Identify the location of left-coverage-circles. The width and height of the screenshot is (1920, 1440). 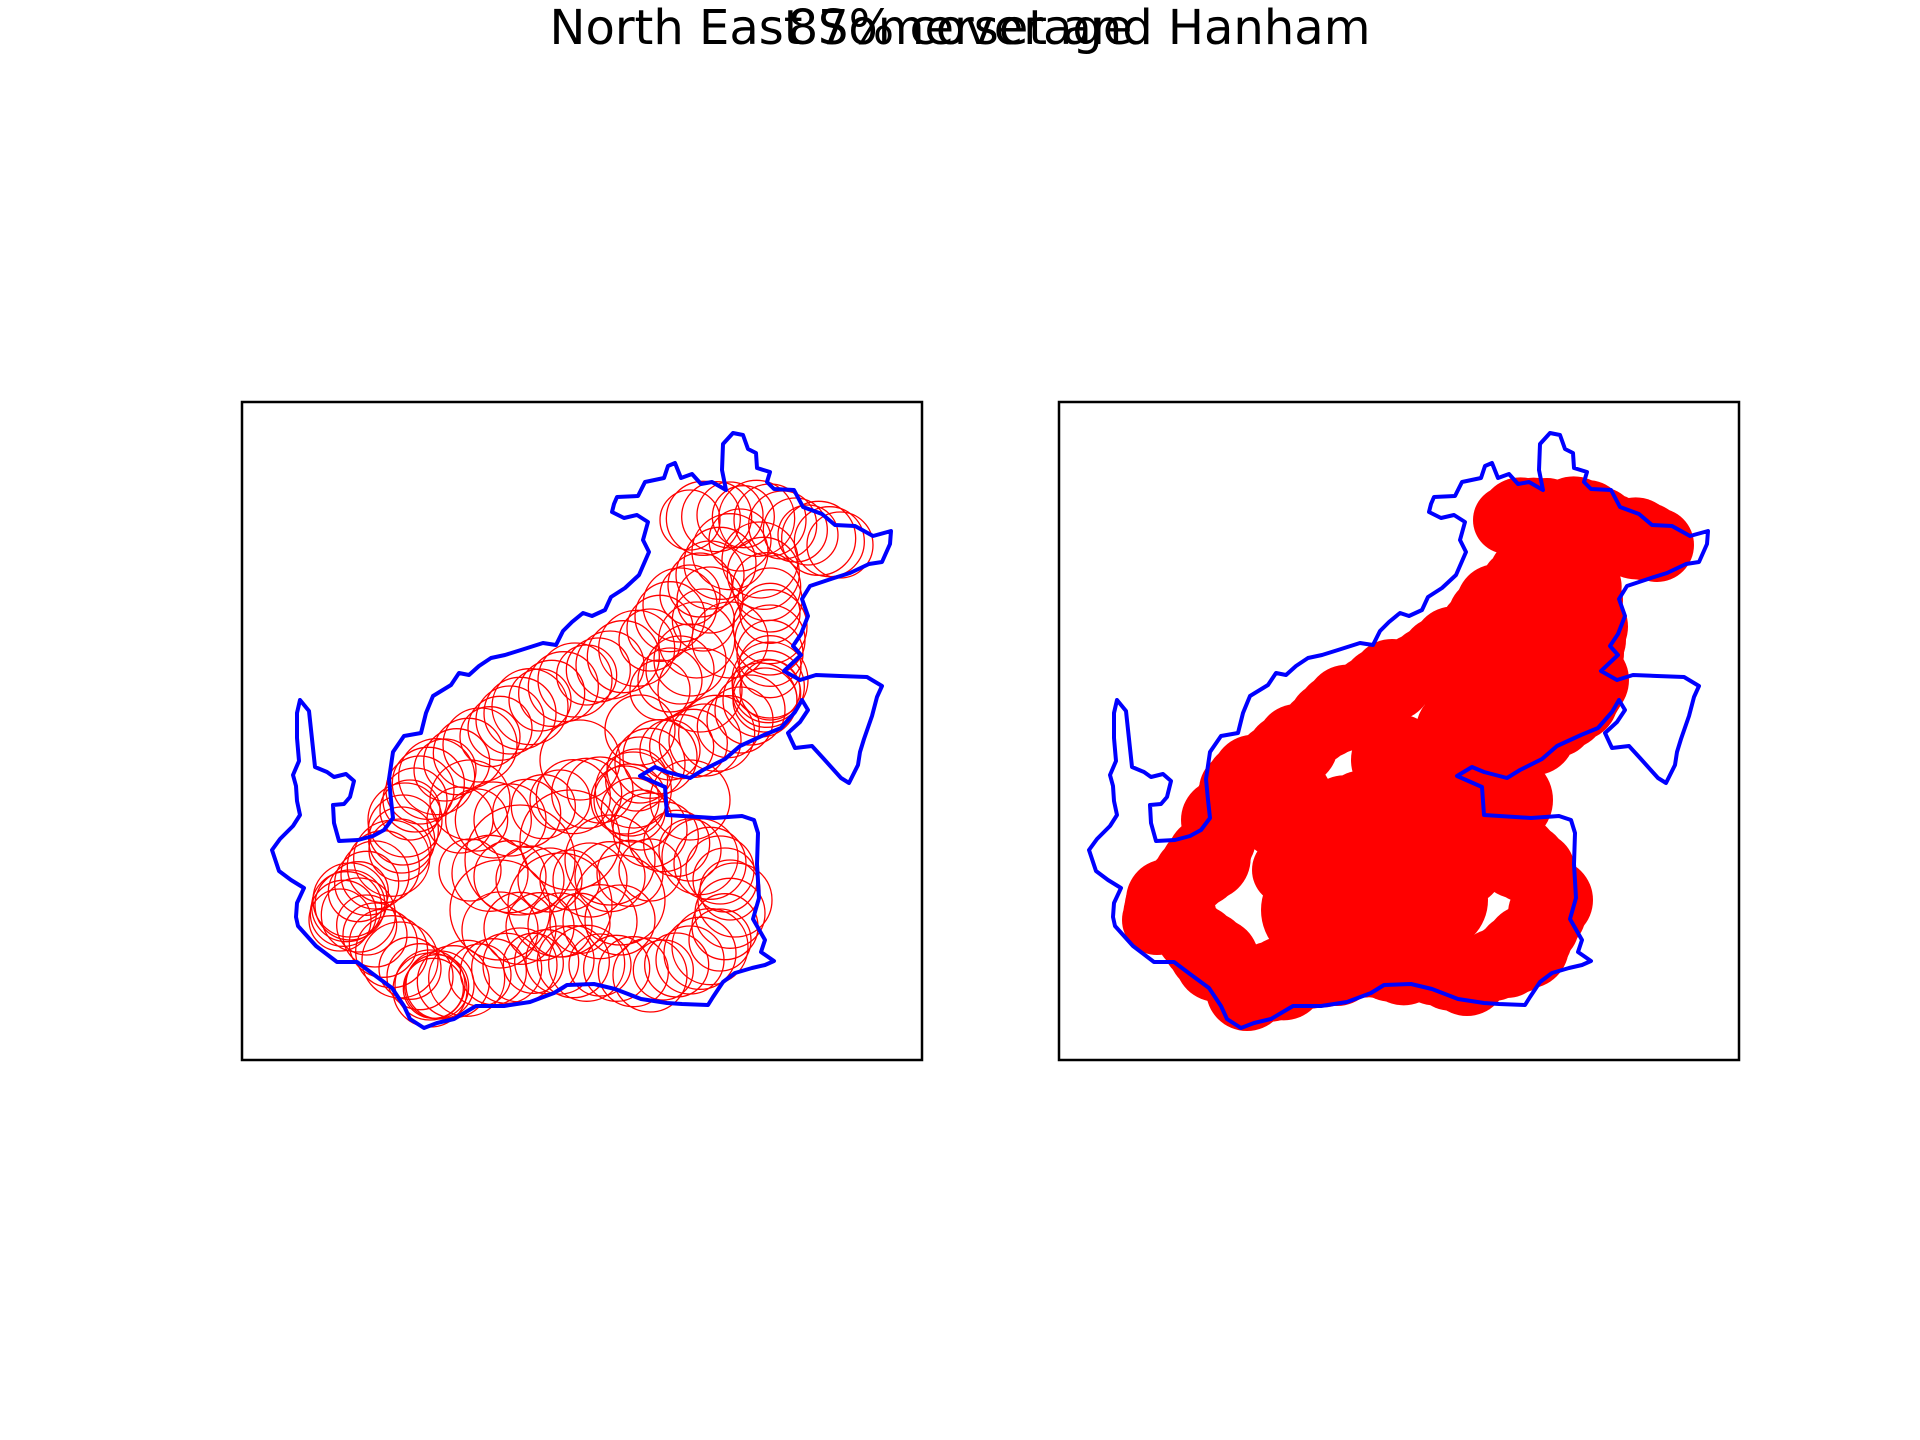
(591, 753).